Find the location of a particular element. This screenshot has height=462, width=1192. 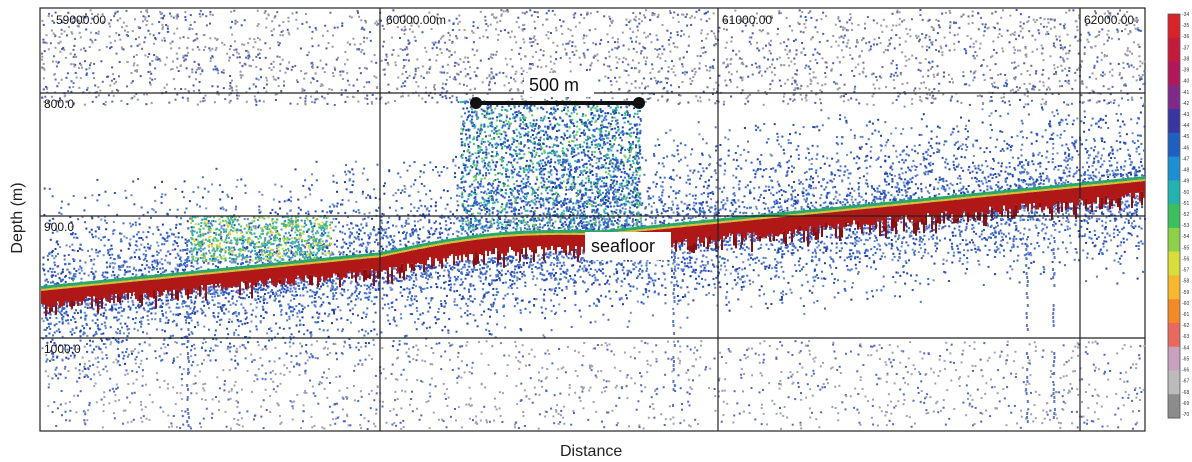

colorbar-tick: -54 is located at coordinates (1185, 237).